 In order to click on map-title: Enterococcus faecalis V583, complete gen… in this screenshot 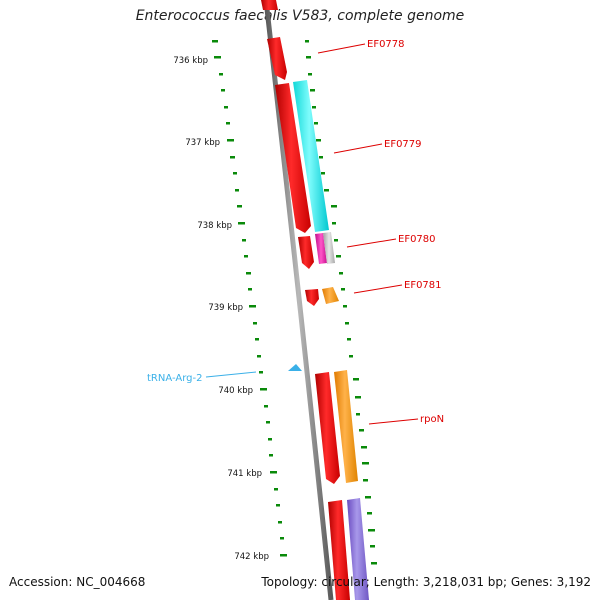, I will do `click(300, 16)`.